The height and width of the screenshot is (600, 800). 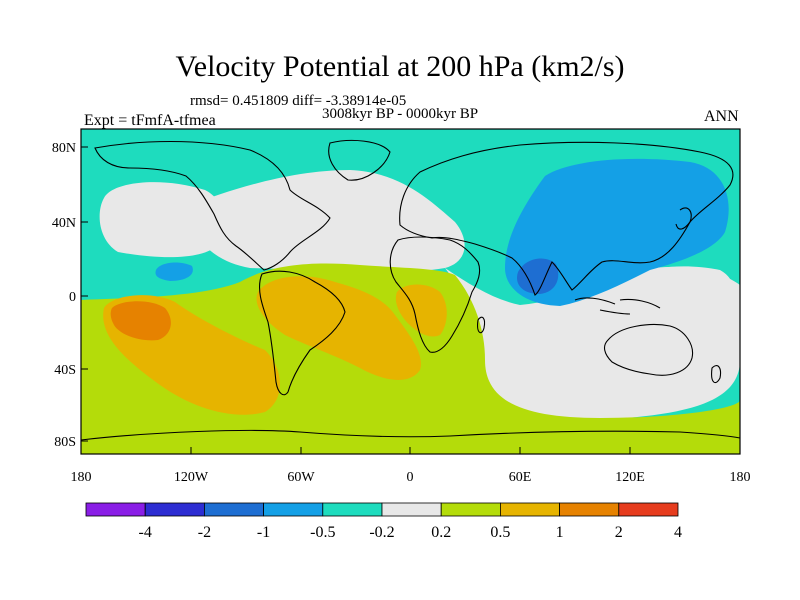 What do you see at coordinates (72, 297) in the screenshot?
I see `y-tick-label: 0` at bounding box center [72, 297].